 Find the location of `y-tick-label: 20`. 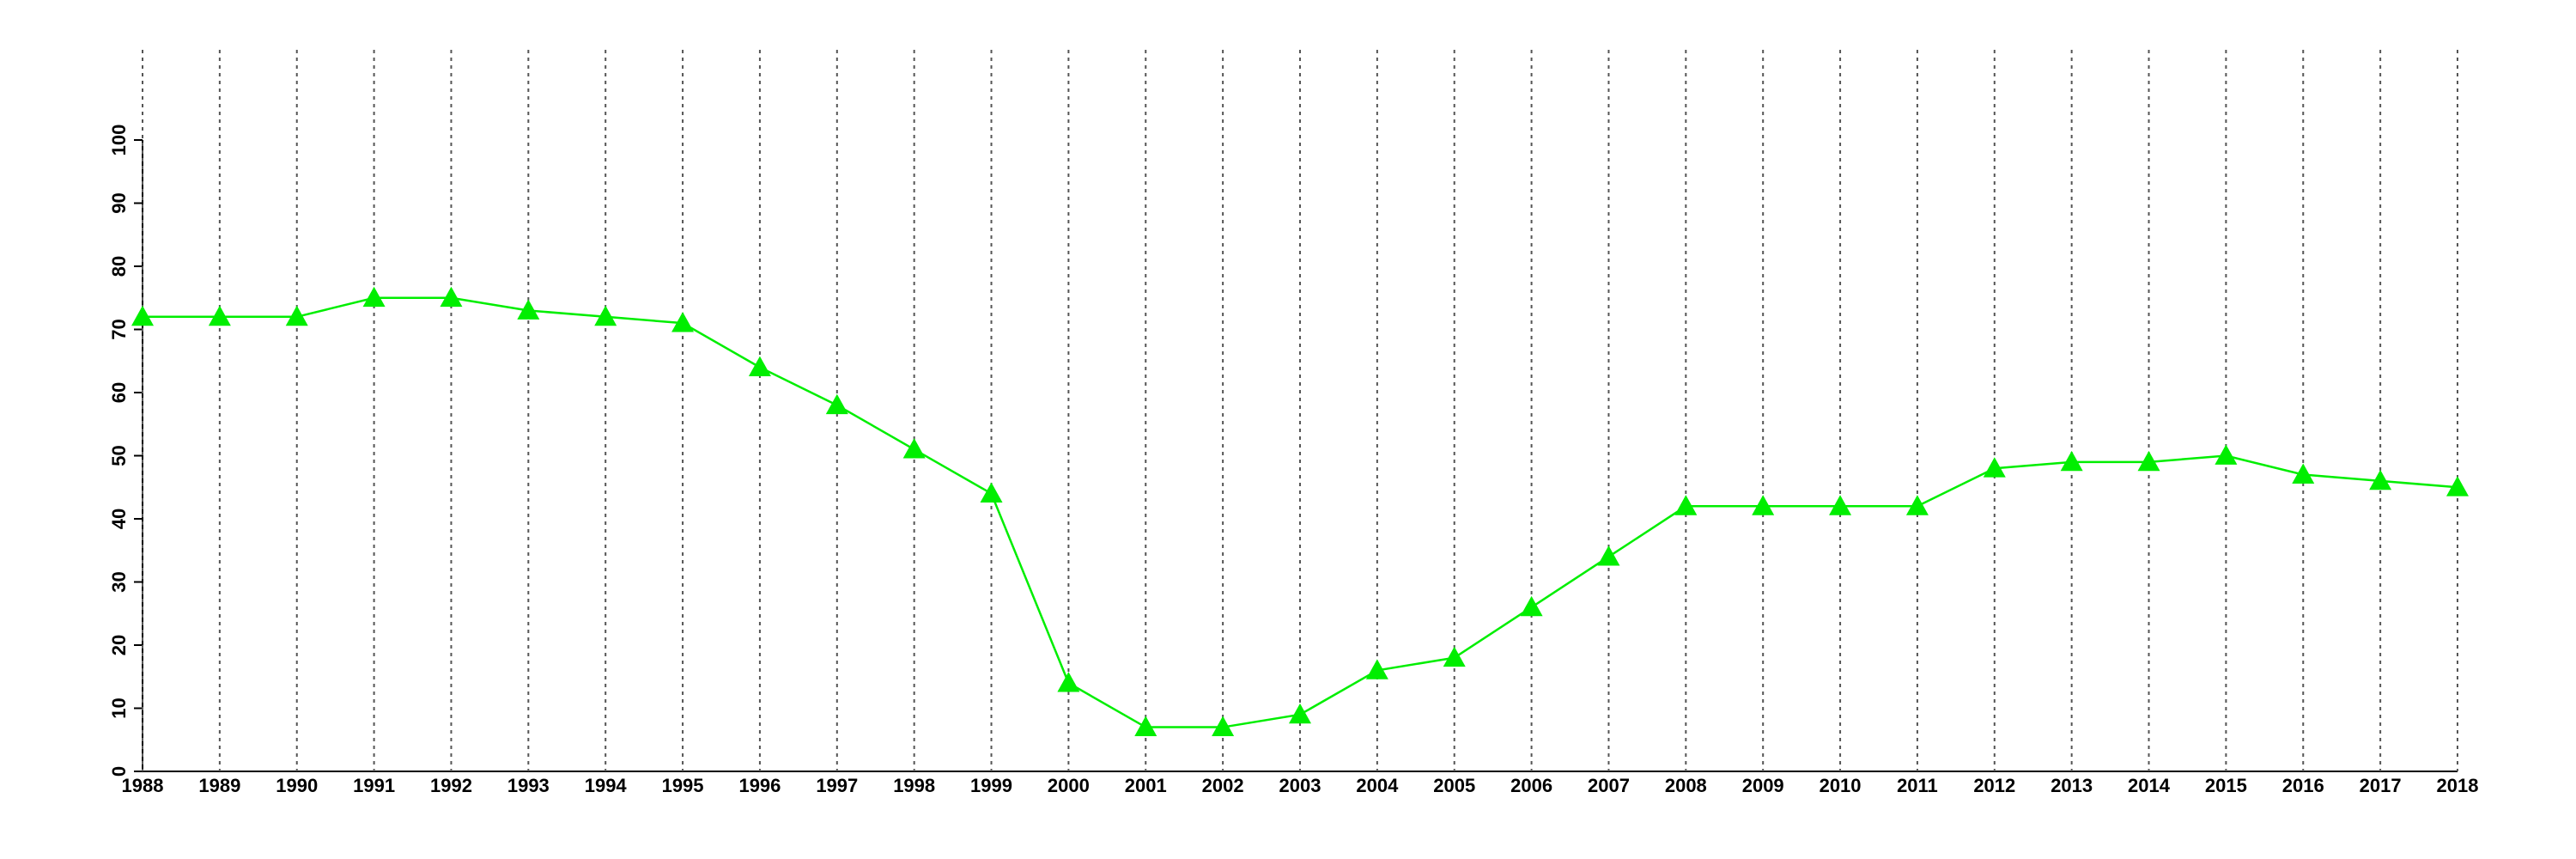

y-tick-label: 20 is located at coordinates (119, 645).